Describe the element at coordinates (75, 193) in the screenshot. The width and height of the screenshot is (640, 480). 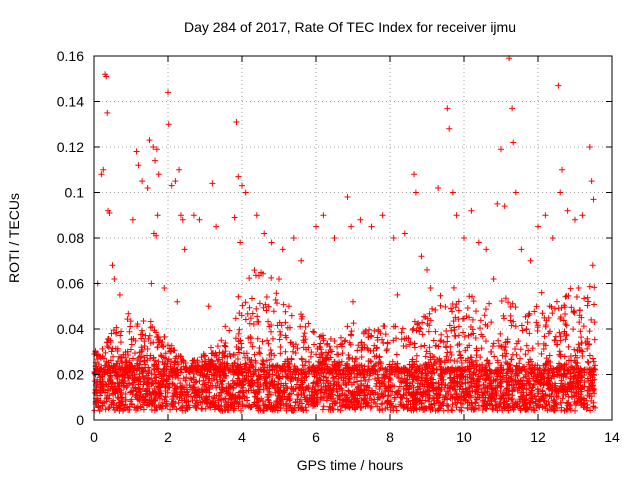
I see `y-tick-label: 0.1` at that location.